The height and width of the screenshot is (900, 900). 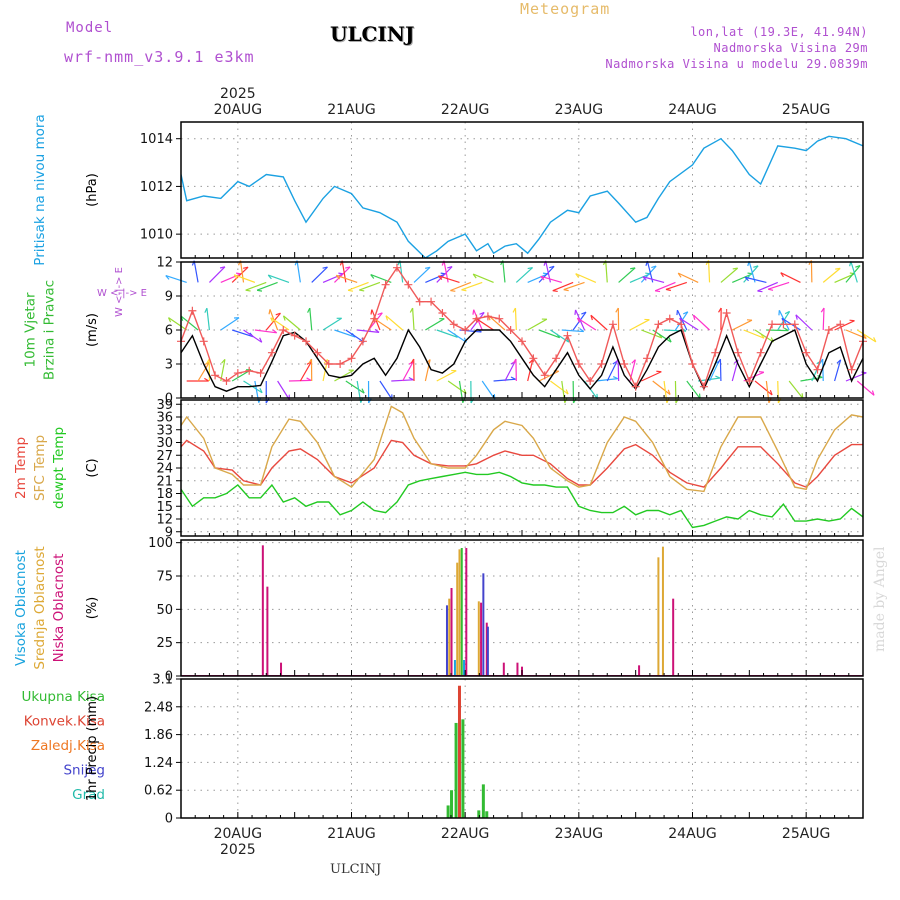 What do you see at coordinates (63, 697) in the screenshot?
I see `axis-title-precip-0: Ukupna Kisa` at bounding box center [63, 697].